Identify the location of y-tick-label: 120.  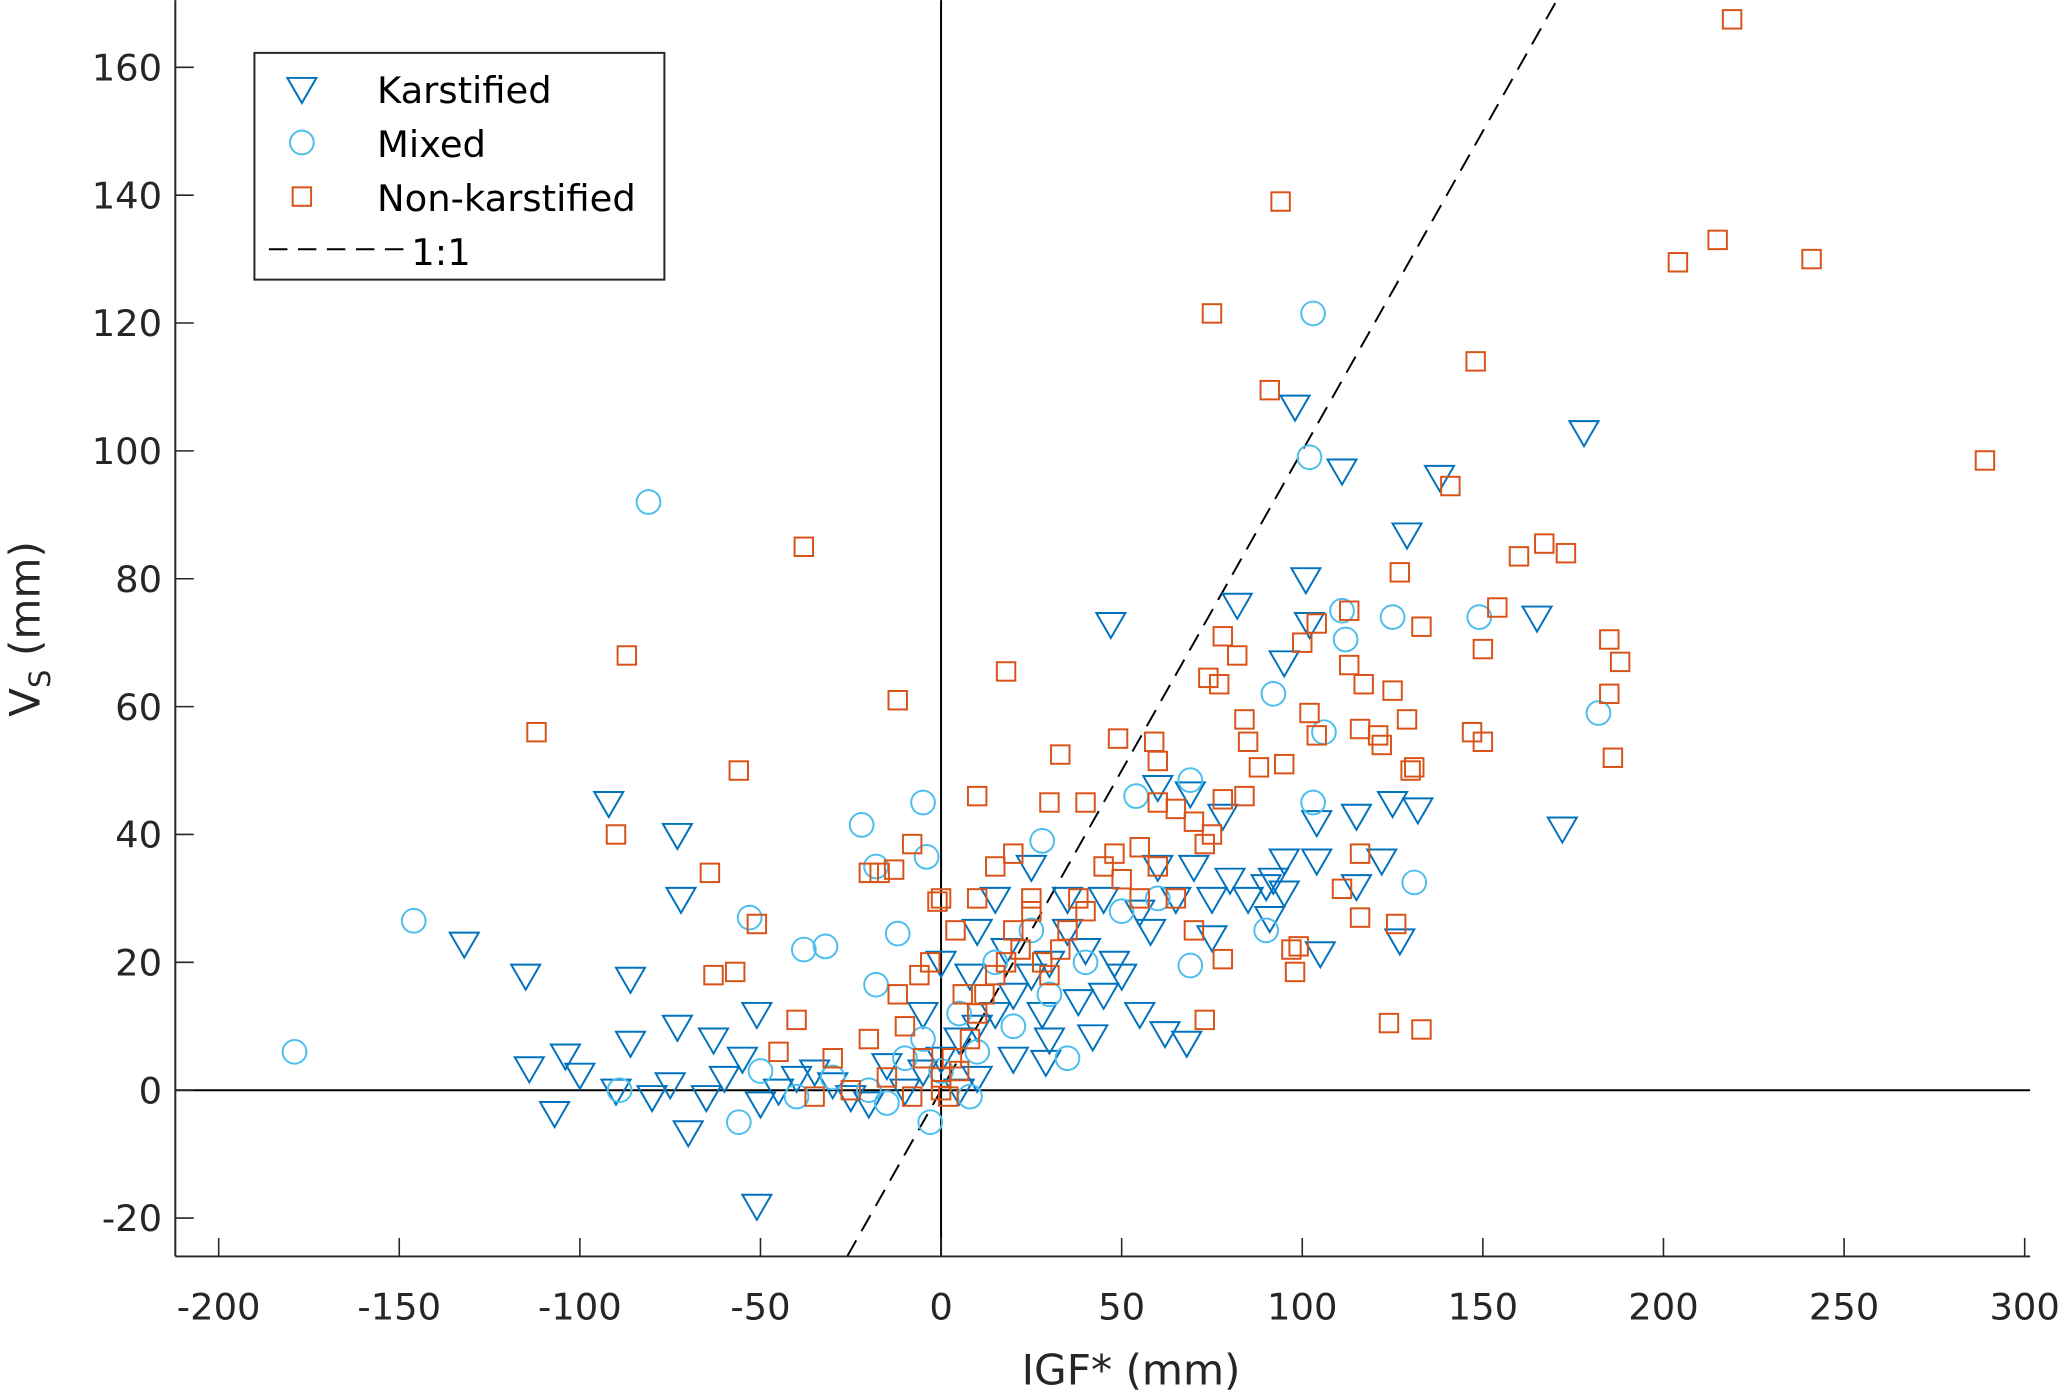
(127, 323).